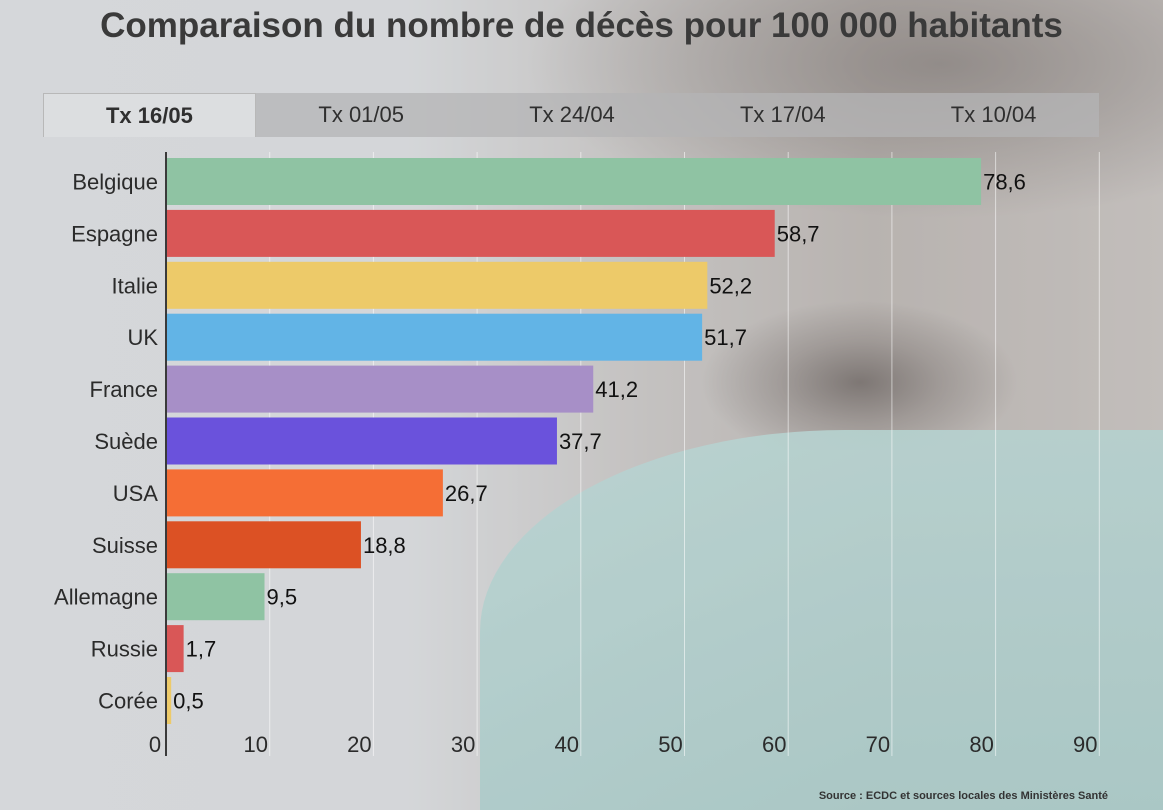 This screenshot has width=1163, height=810. What do you see at coordinates (125, 545) in the screenshot?
I see `category-label-7: Suisse` at bounding box center [125, 545].